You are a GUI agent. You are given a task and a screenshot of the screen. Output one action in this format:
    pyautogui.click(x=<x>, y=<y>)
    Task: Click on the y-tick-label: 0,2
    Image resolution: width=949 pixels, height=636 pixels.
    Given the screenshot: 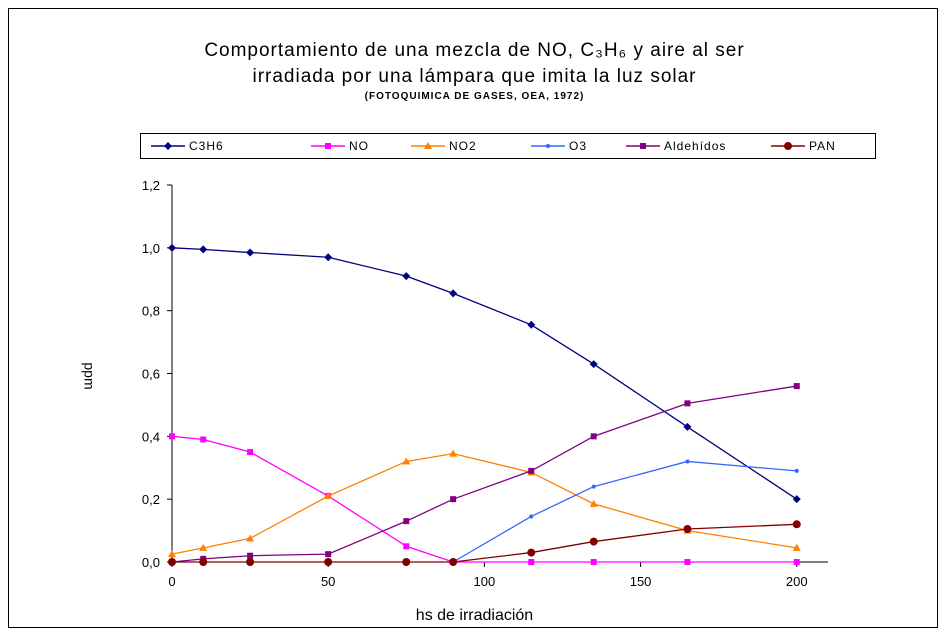 What is the action you would take?
    pyautogui.click(x=151, y=499)
    